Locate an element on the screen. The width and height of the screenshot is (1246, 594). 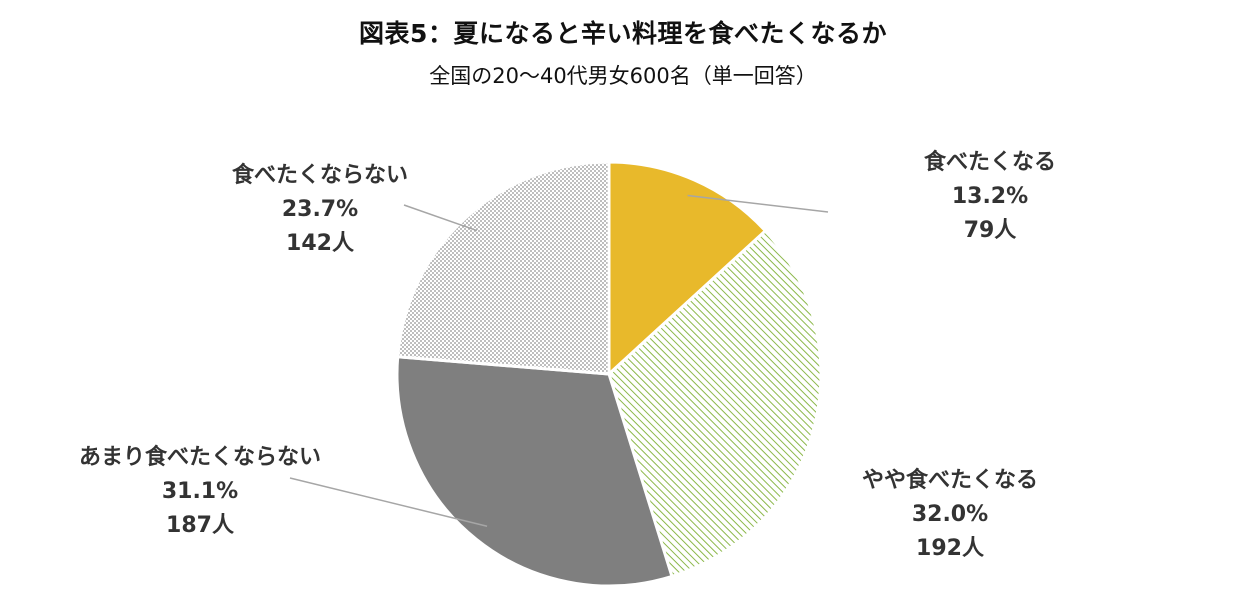
slice-label-shokubetakunaranai: 食べたくならない 23.7% 142人 is located at coordinates (320, 210).